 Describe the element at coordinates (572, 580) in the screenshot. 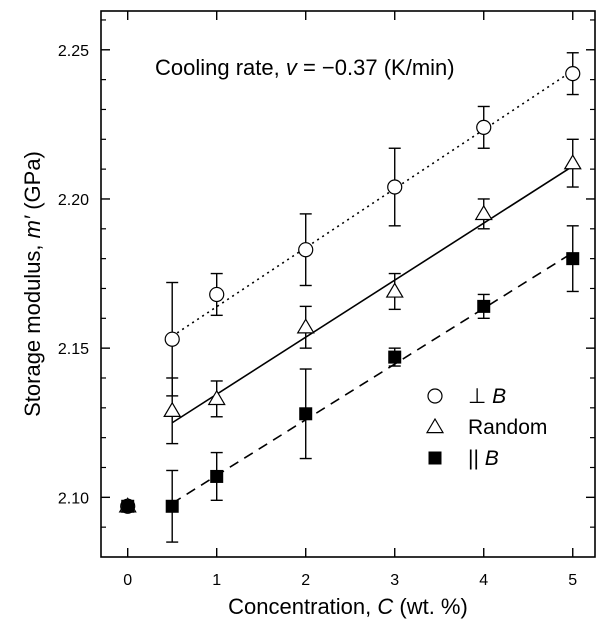

I see `x-tick-label: 5` at that location.